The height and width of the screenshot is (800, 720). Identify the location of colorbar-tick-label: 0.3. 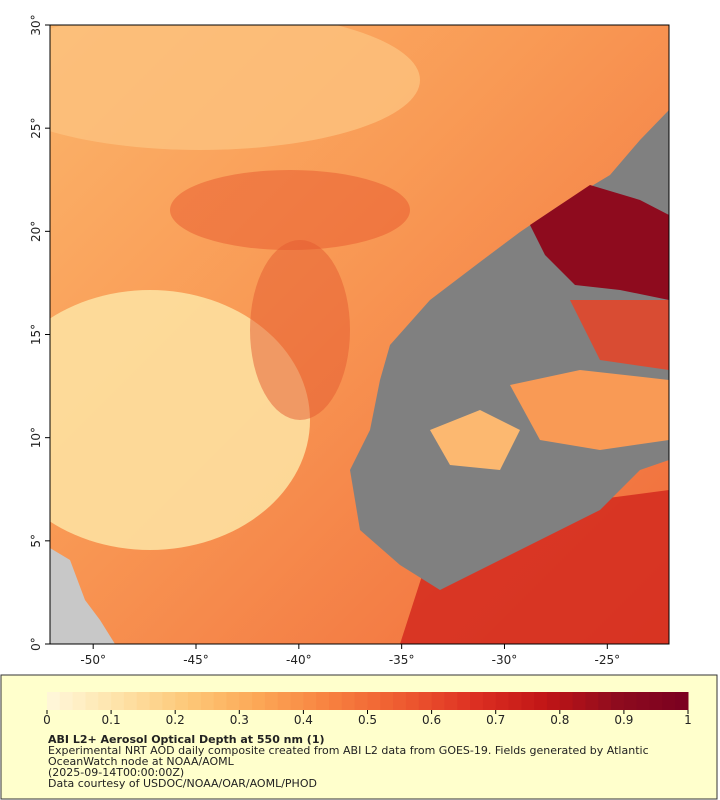
(239, 720).